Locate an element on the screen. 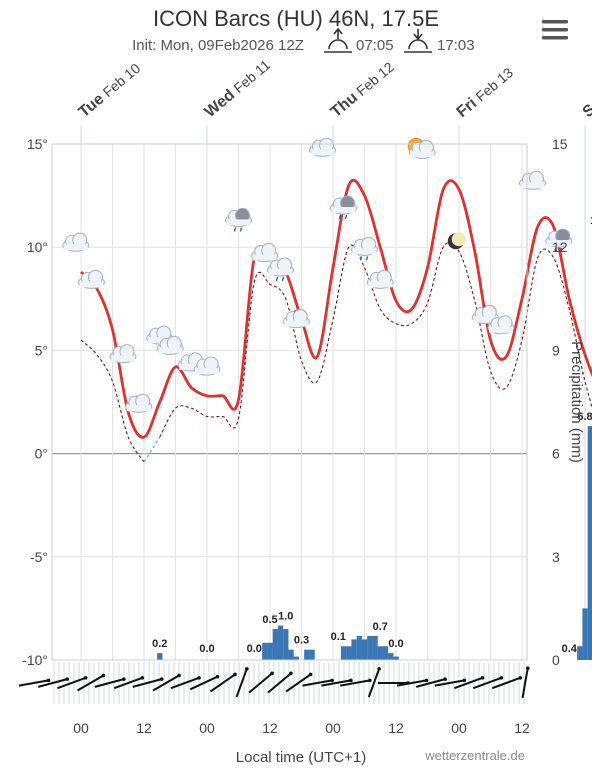 The height and width of the screenshot is (768, 592). day-label-dow: Wed is located at coordinates (220, 104).